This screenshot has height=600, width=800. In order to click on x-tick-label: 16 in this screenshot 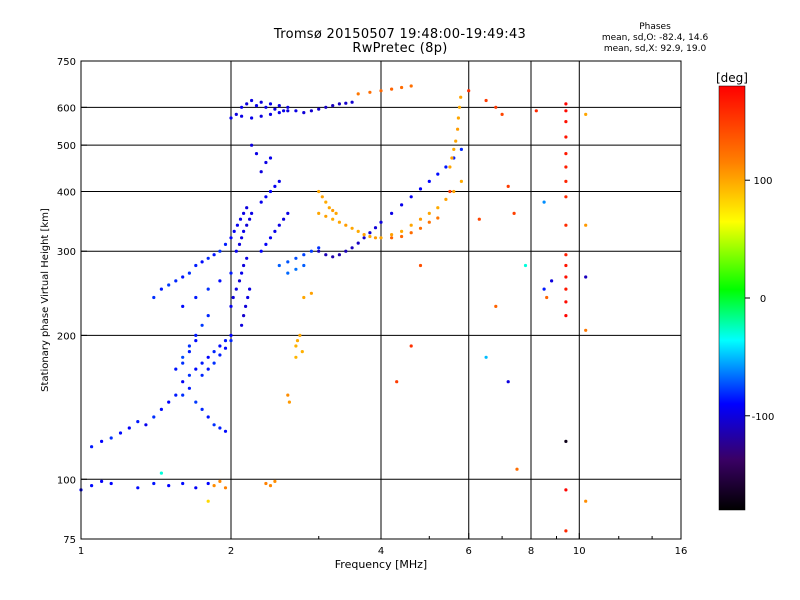, I will do `click(681, 551)`.